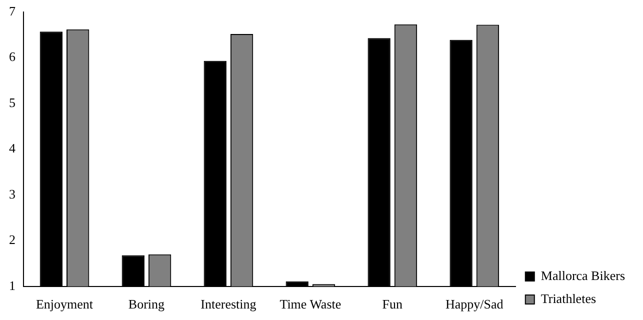 Image resolution: width=643 pixels, height=320 pixels. Describe the element at coordinates (12, 240) in the screenshot. I see `y-tick-label: 2` at that location.